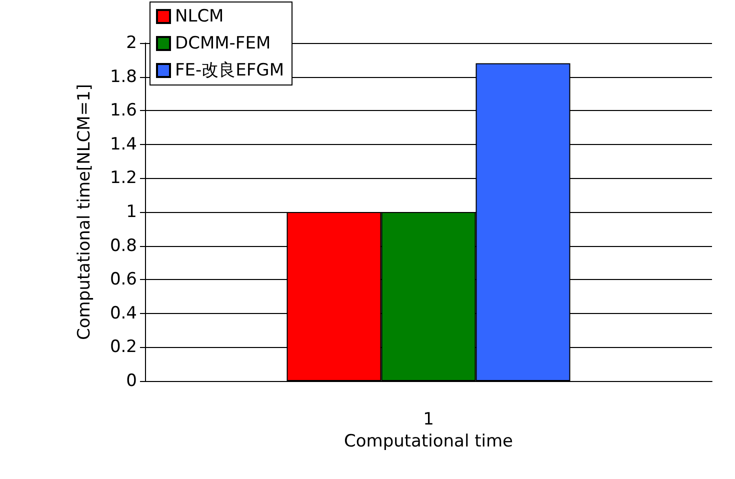 This screenshot has width=735, height=479. Describe the element at coordinates (123, 246) in the screenshot. I see `y-tick-label: 0.8` at that location.